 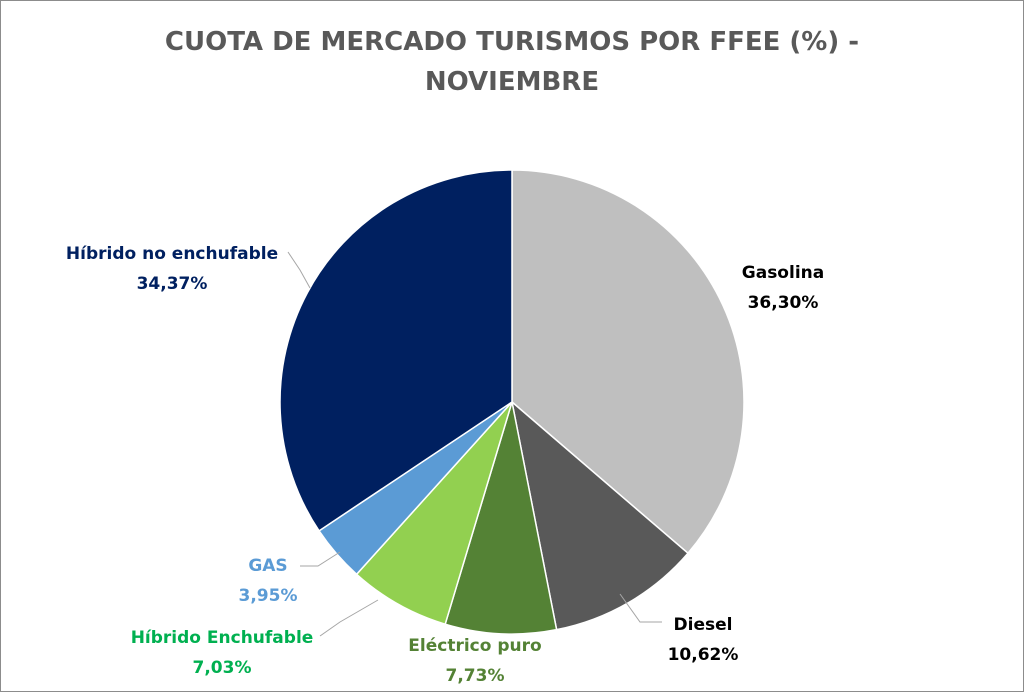 What do you see at coordinates (599, 515) in the screenshot?
I see `pie-slice-diesel` at bounding box center [599, 515].